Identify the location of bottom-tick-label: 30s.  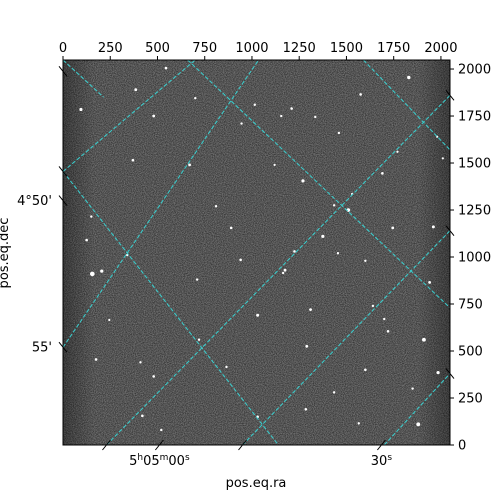
(382, 461).